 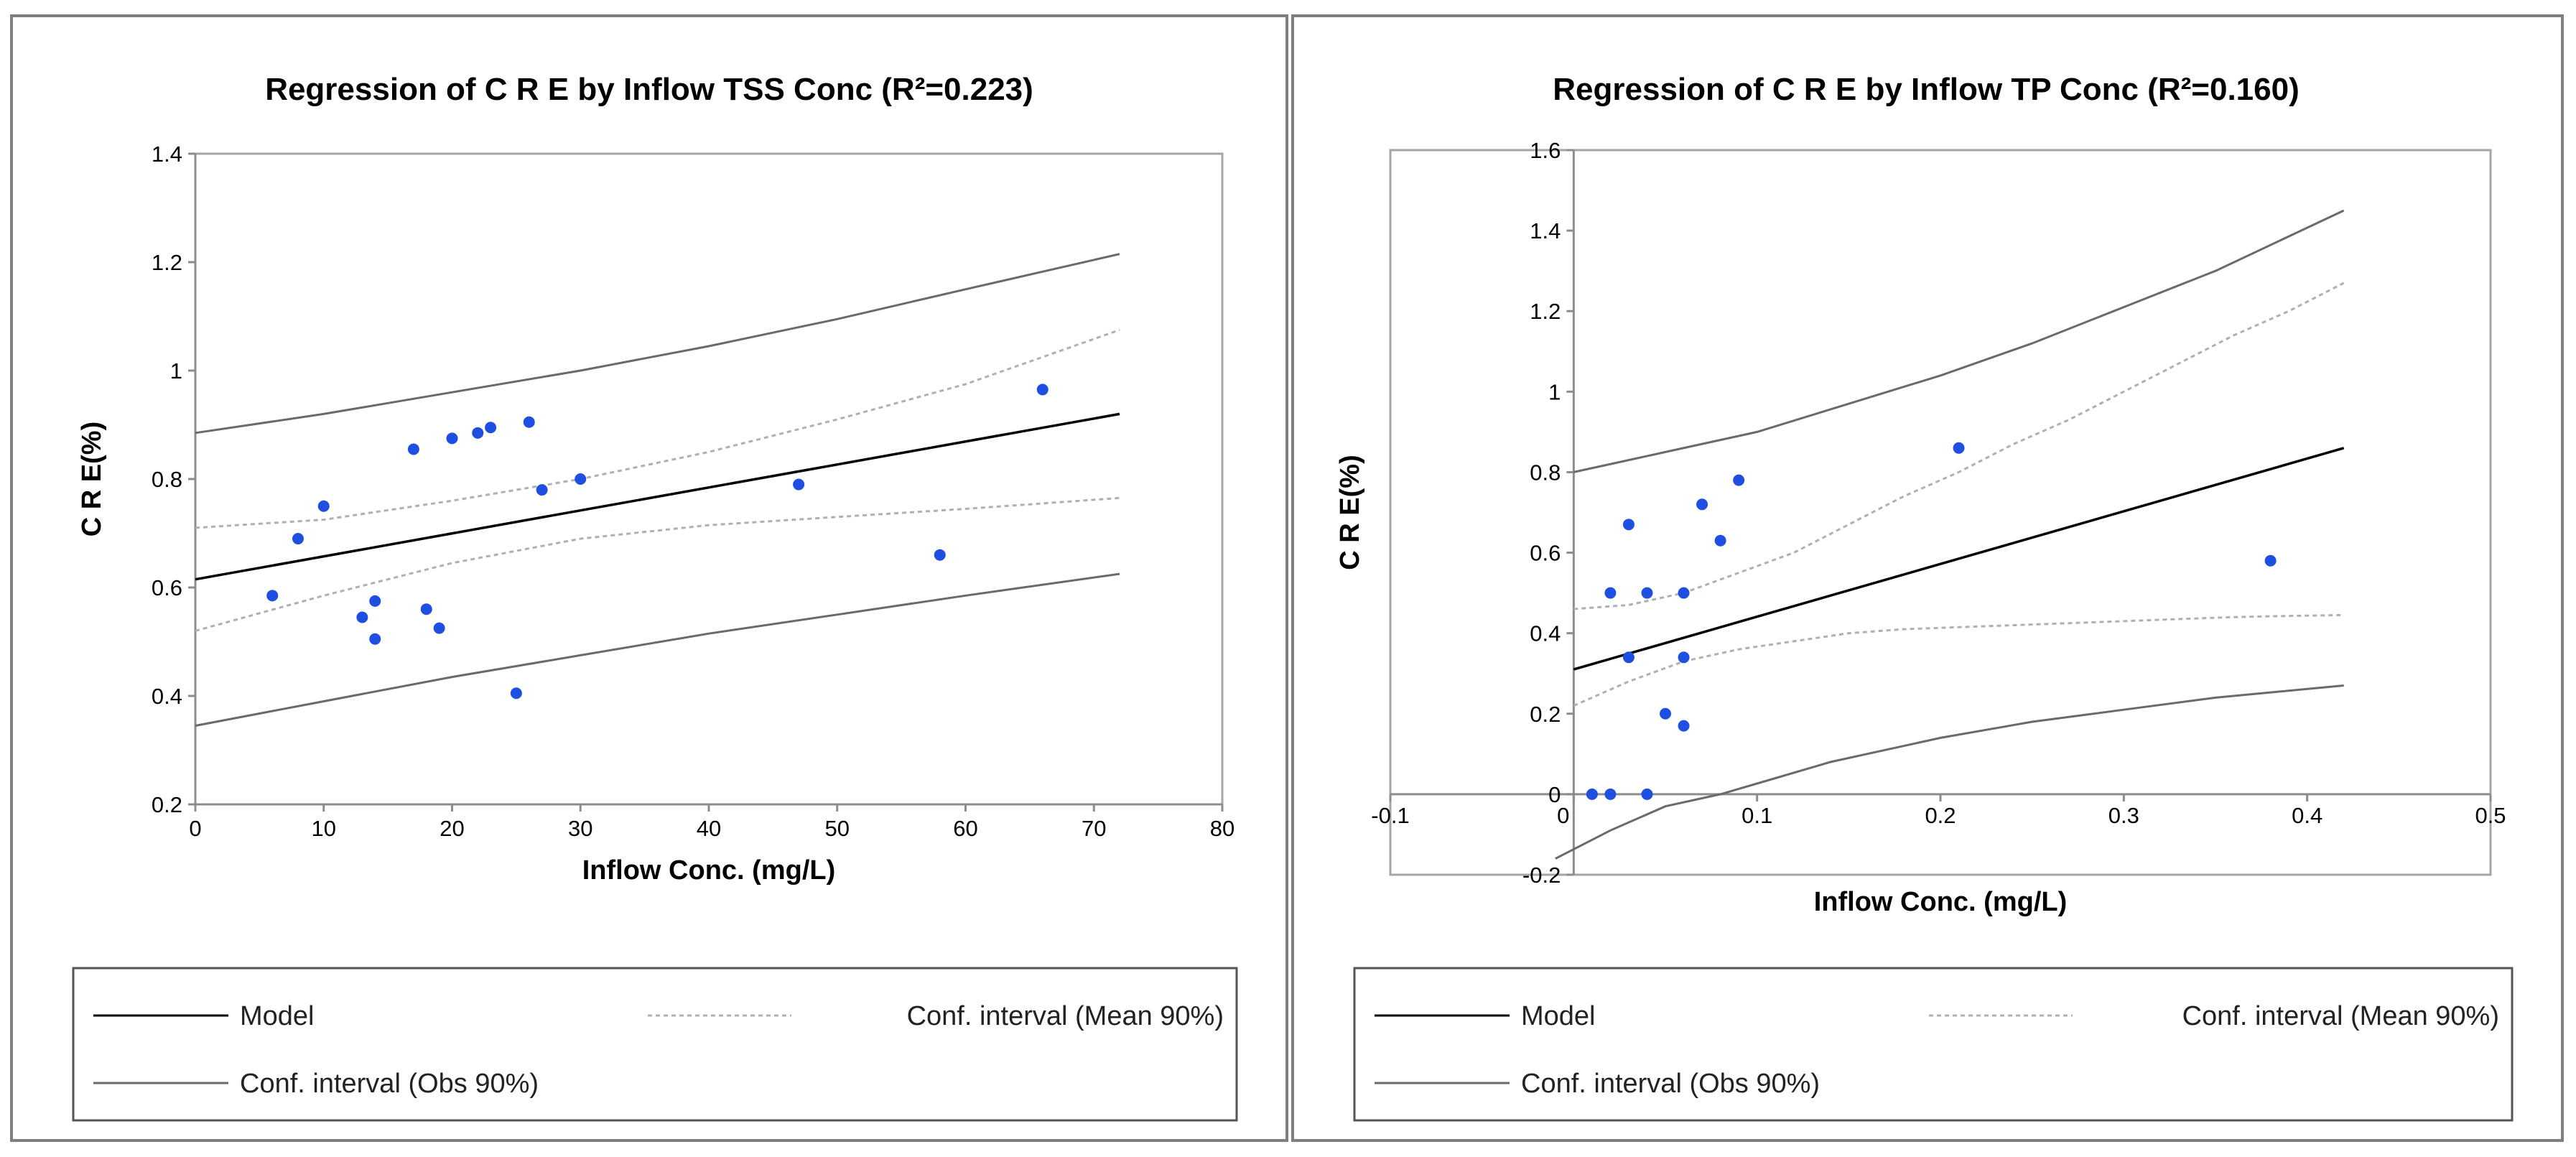 What do you see at coordinates (2123, 815) in the screenshot?
I see `x-tick-label: 0.3` at bounding box center [2123, 815].